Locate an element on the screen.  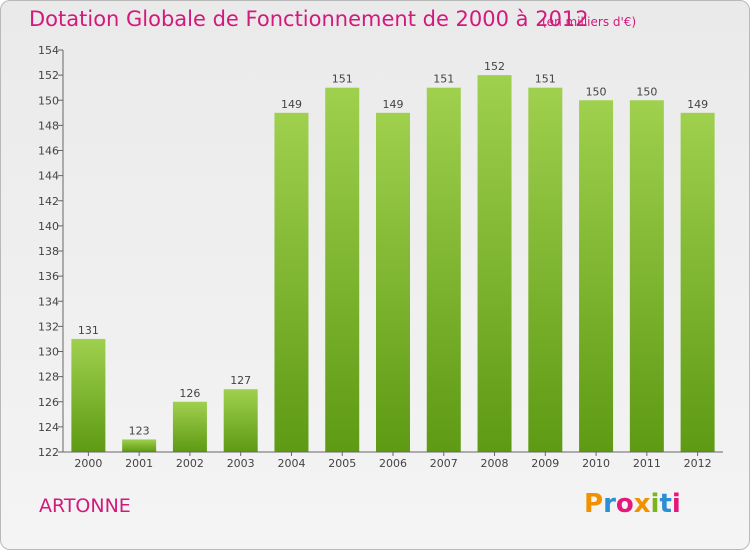
bar-value-label: 127 is located at coordinates (240, 380).